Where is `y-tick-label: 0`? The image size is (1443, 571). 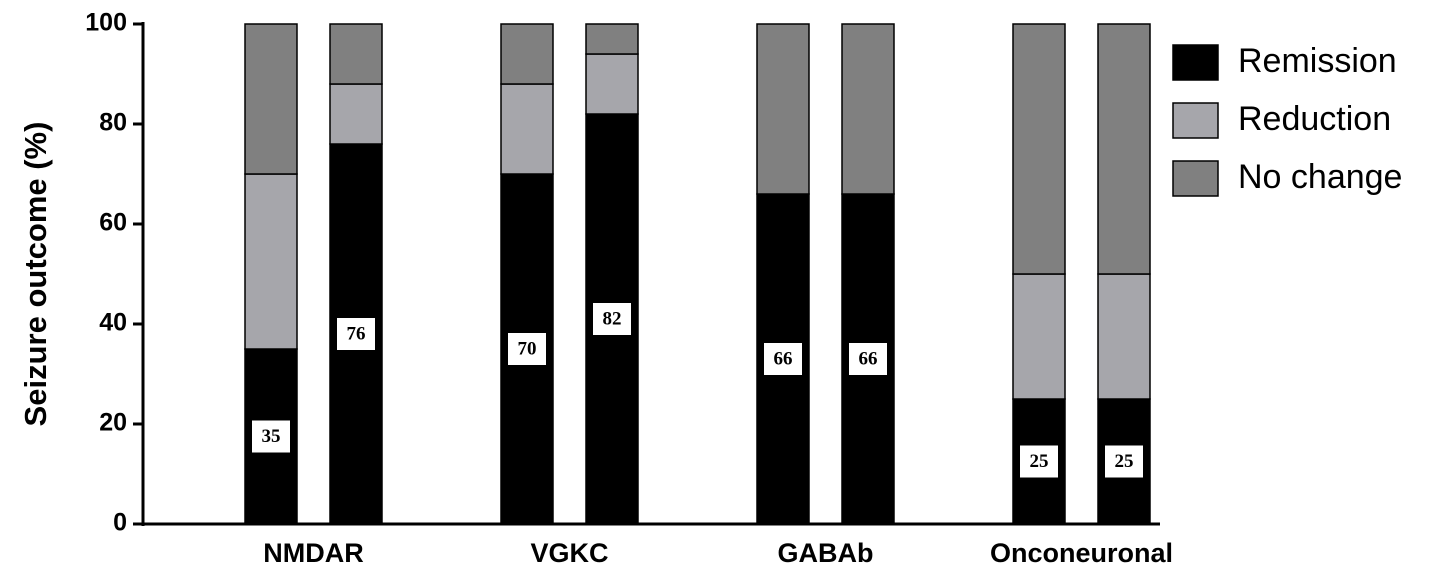 y-tick-label: 0 is located at coordinates (120, 523).